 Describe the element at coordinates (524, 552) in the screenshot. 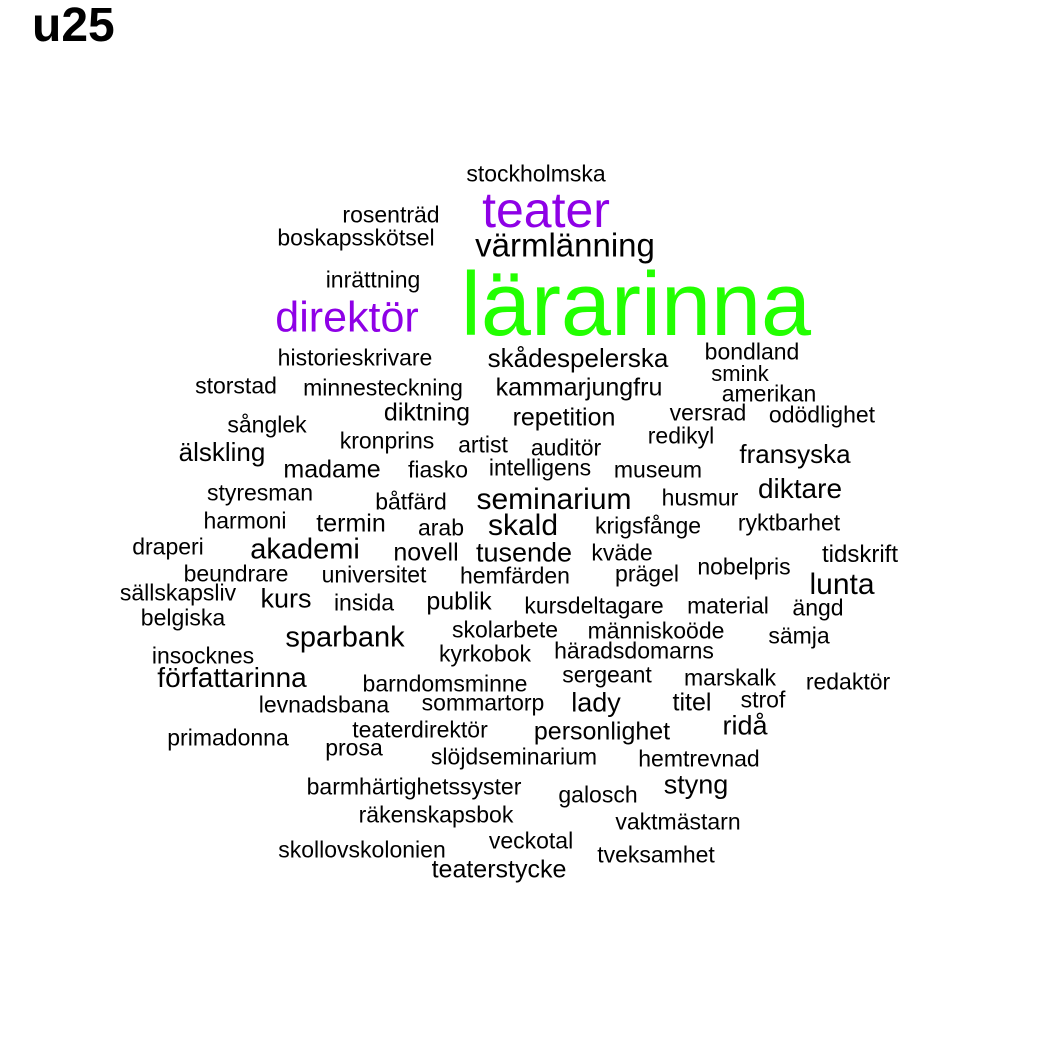

I see `cloud-word: tusende` at that location.